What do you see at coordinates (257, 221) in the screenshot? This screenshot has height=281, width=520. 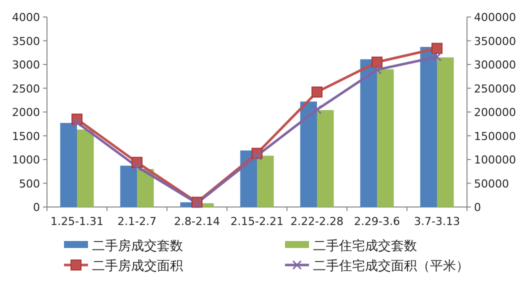 I see `x-tick-label: 2.15-2.21` at bounding box center [257, 221].